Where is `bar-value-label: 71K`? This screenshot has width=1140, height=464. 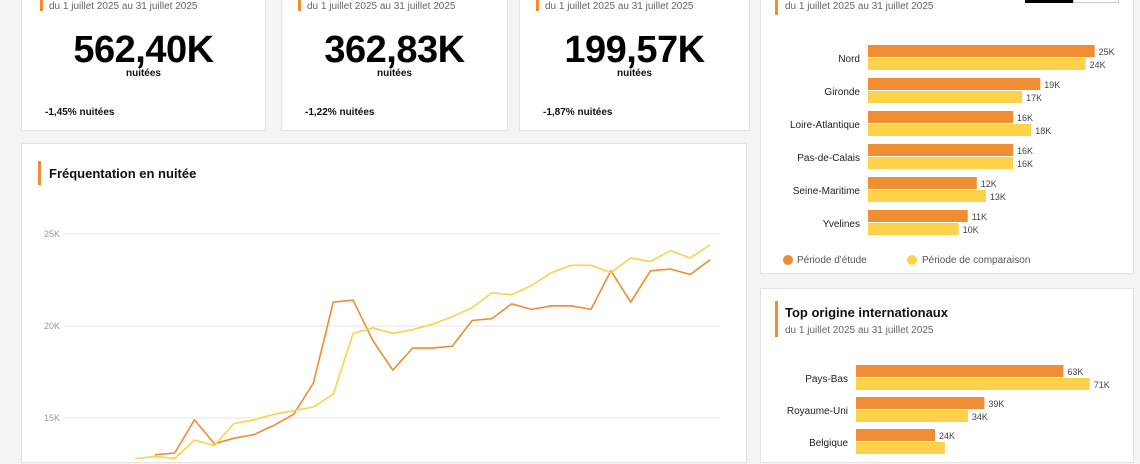
bar-value-label: 71K is located at coordinates (1102, 385).